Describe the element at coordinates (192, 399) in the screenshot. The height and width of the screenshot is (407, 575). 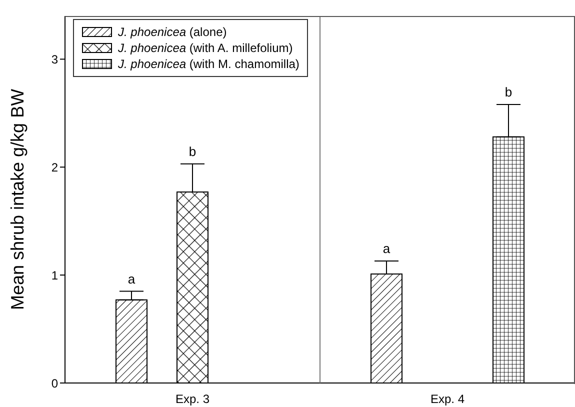
I see `x-tick-label: Exp. 3` at that location.